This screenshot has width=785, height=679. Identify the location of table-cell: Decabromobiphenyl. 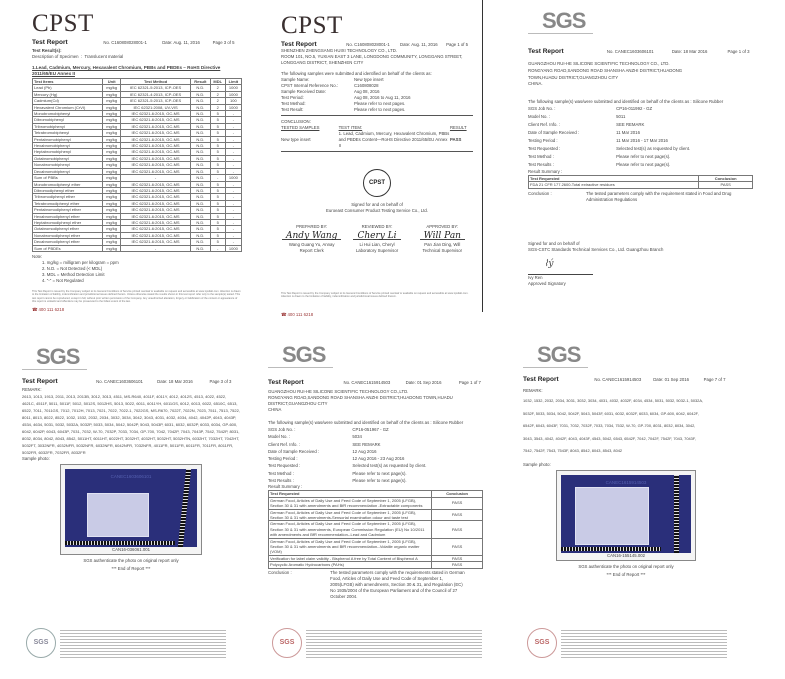
(67, 171).